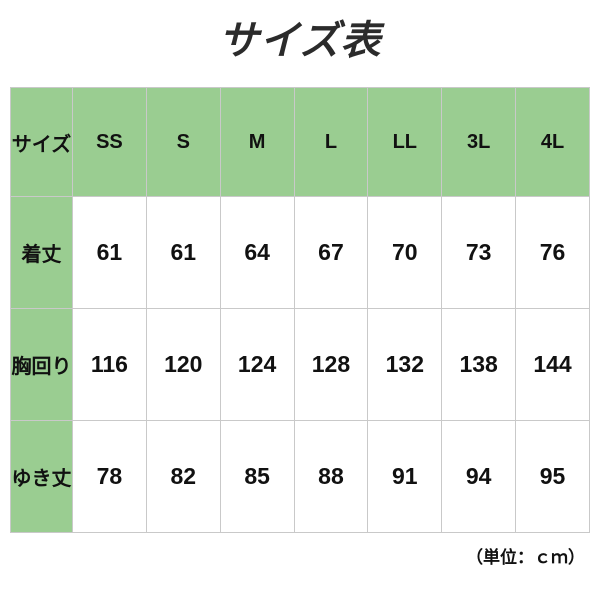 The height and width of the screenshot is (600, 600). I want to click on unit-note: （単位：ｃｍ）, so click(525, 557).